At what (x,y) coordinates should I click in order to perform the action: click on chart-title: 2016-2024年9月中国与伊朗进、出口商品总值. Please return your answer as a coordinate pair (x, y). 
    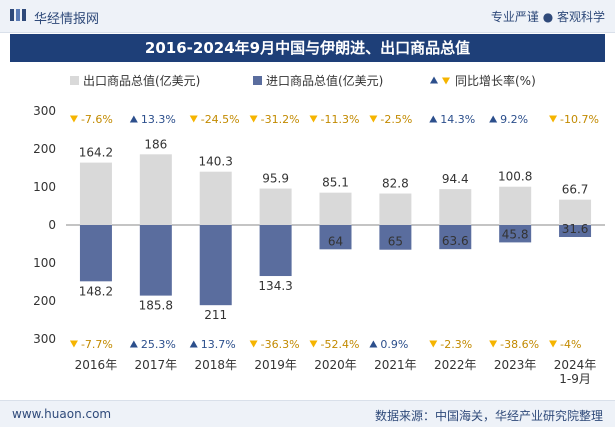
    Looking at the image, I should click on (307, 48).